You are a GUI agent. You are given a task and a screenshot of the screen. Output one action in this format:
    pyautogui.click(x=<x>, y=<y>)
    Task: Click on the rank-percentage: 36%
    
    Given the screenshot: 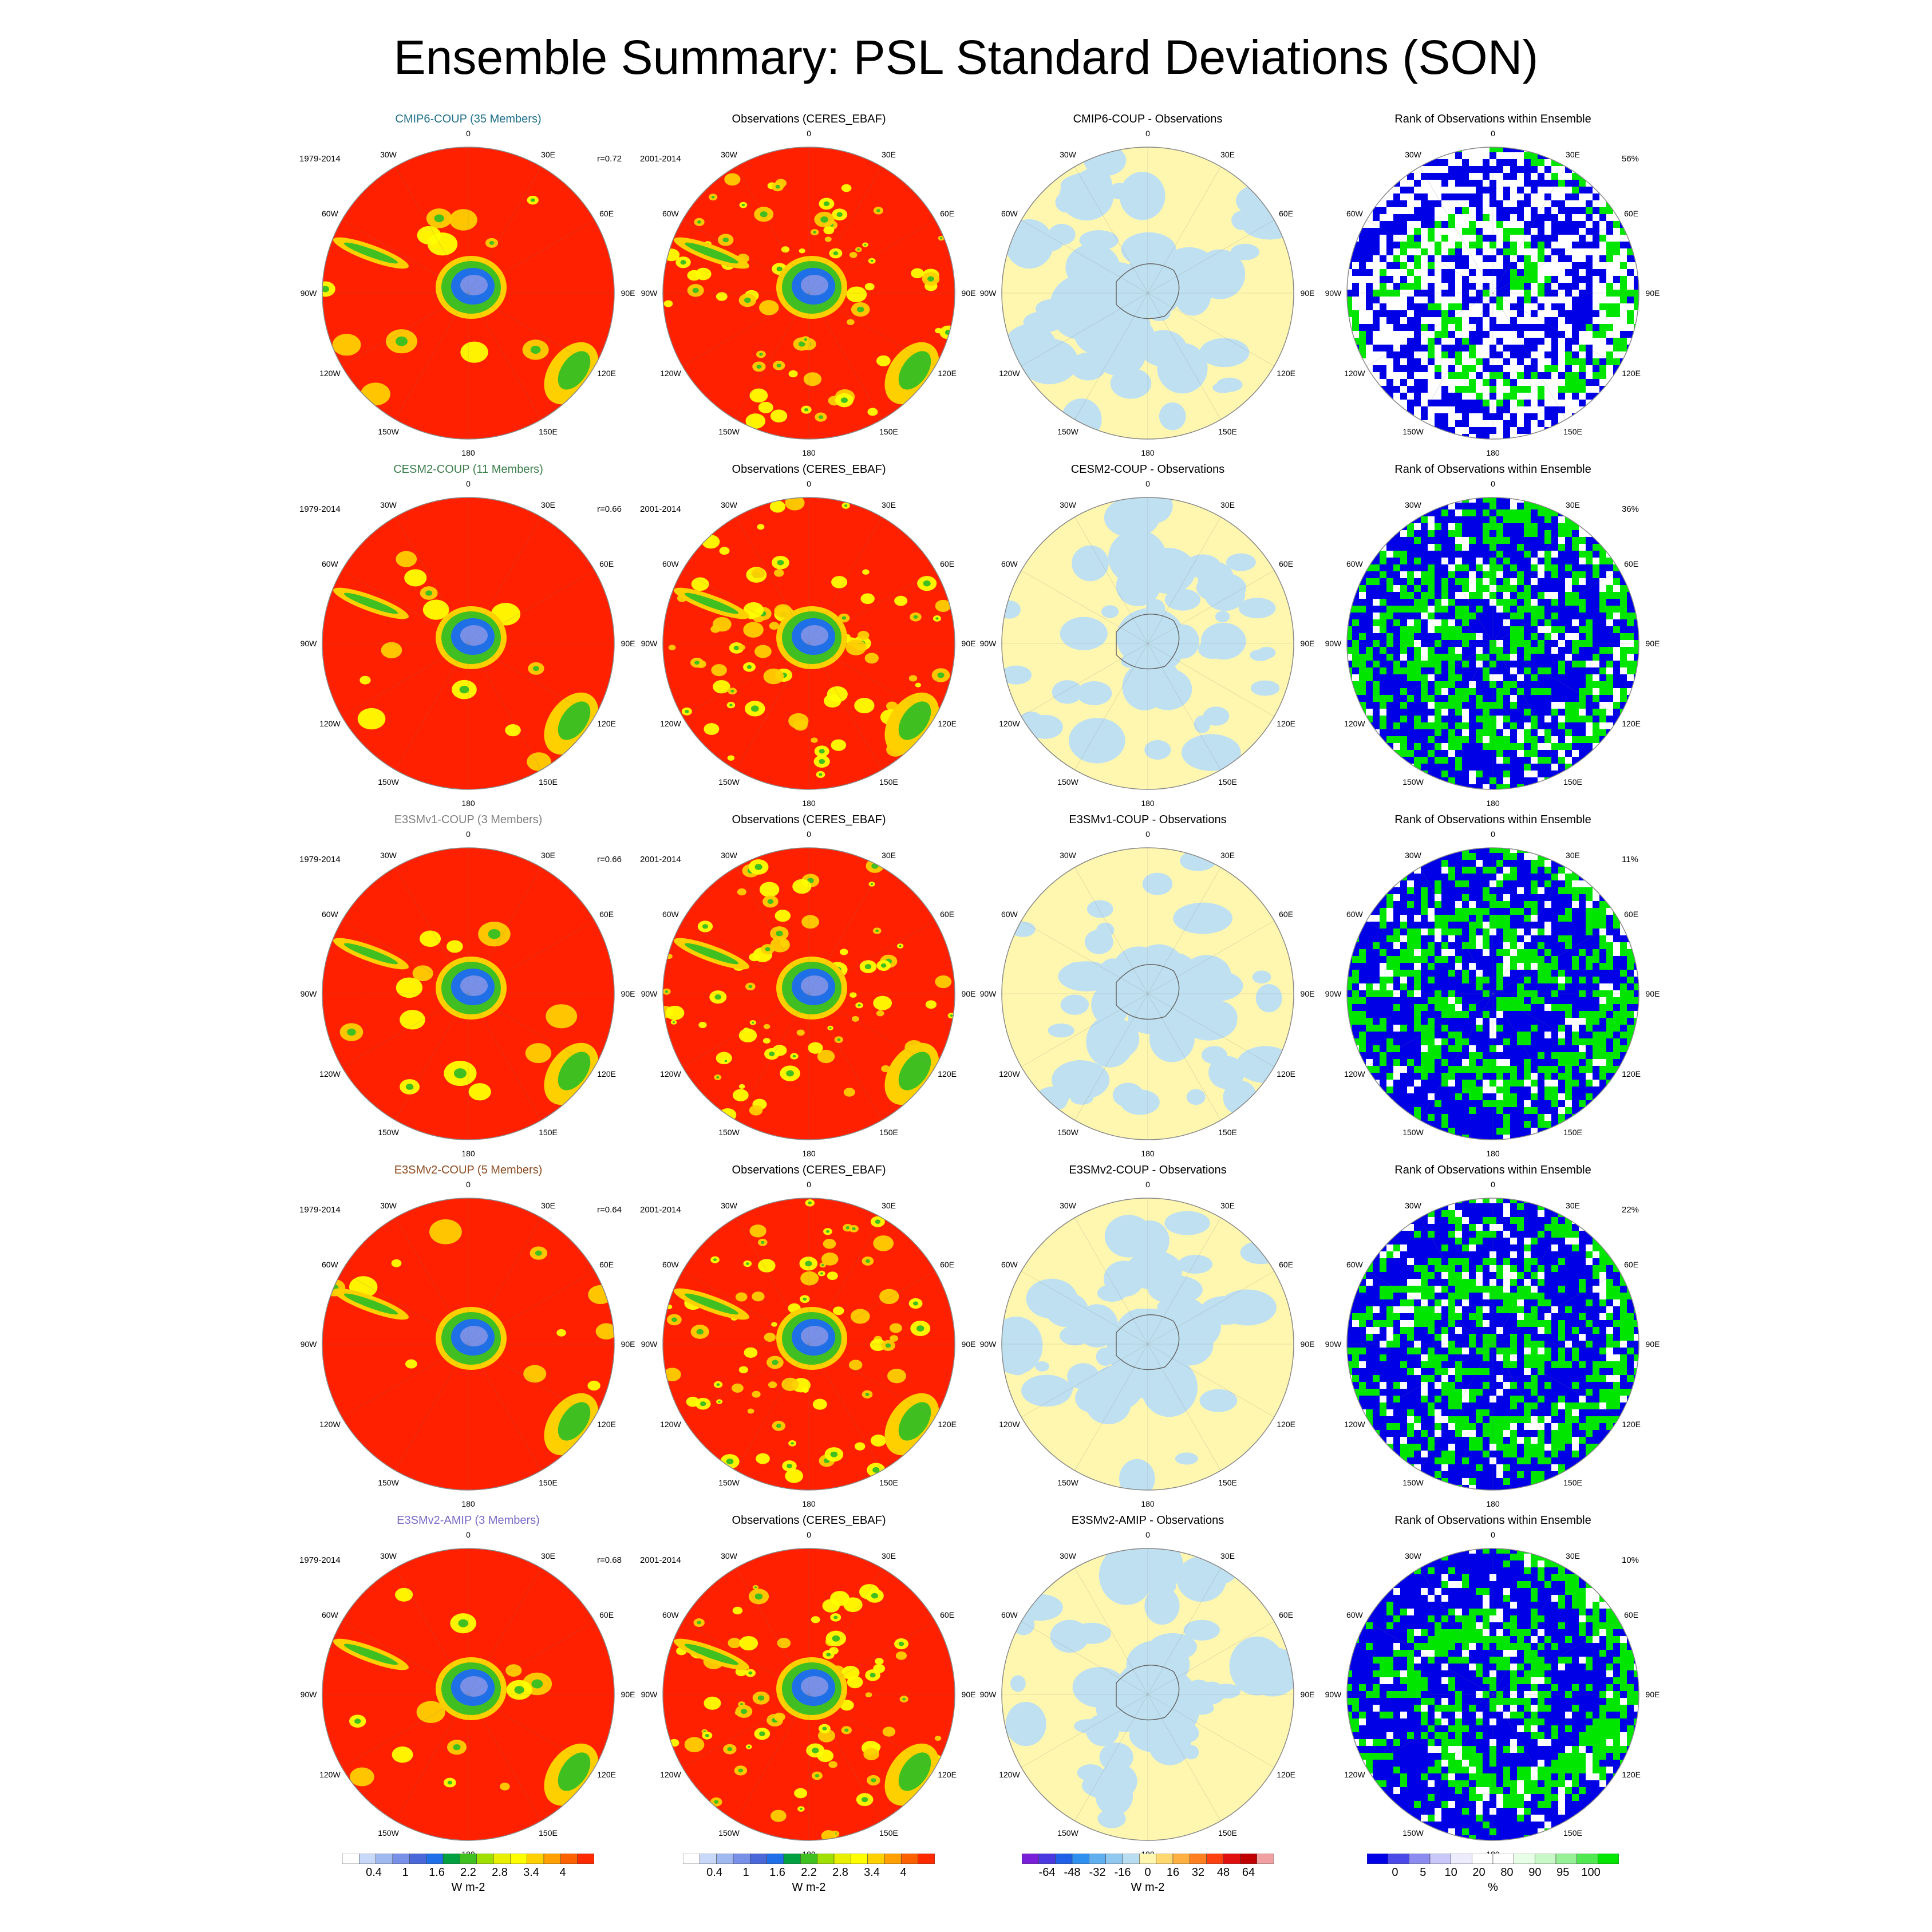 What is the action you would take?
    pyautogui.click(x=1630, y=509)
    